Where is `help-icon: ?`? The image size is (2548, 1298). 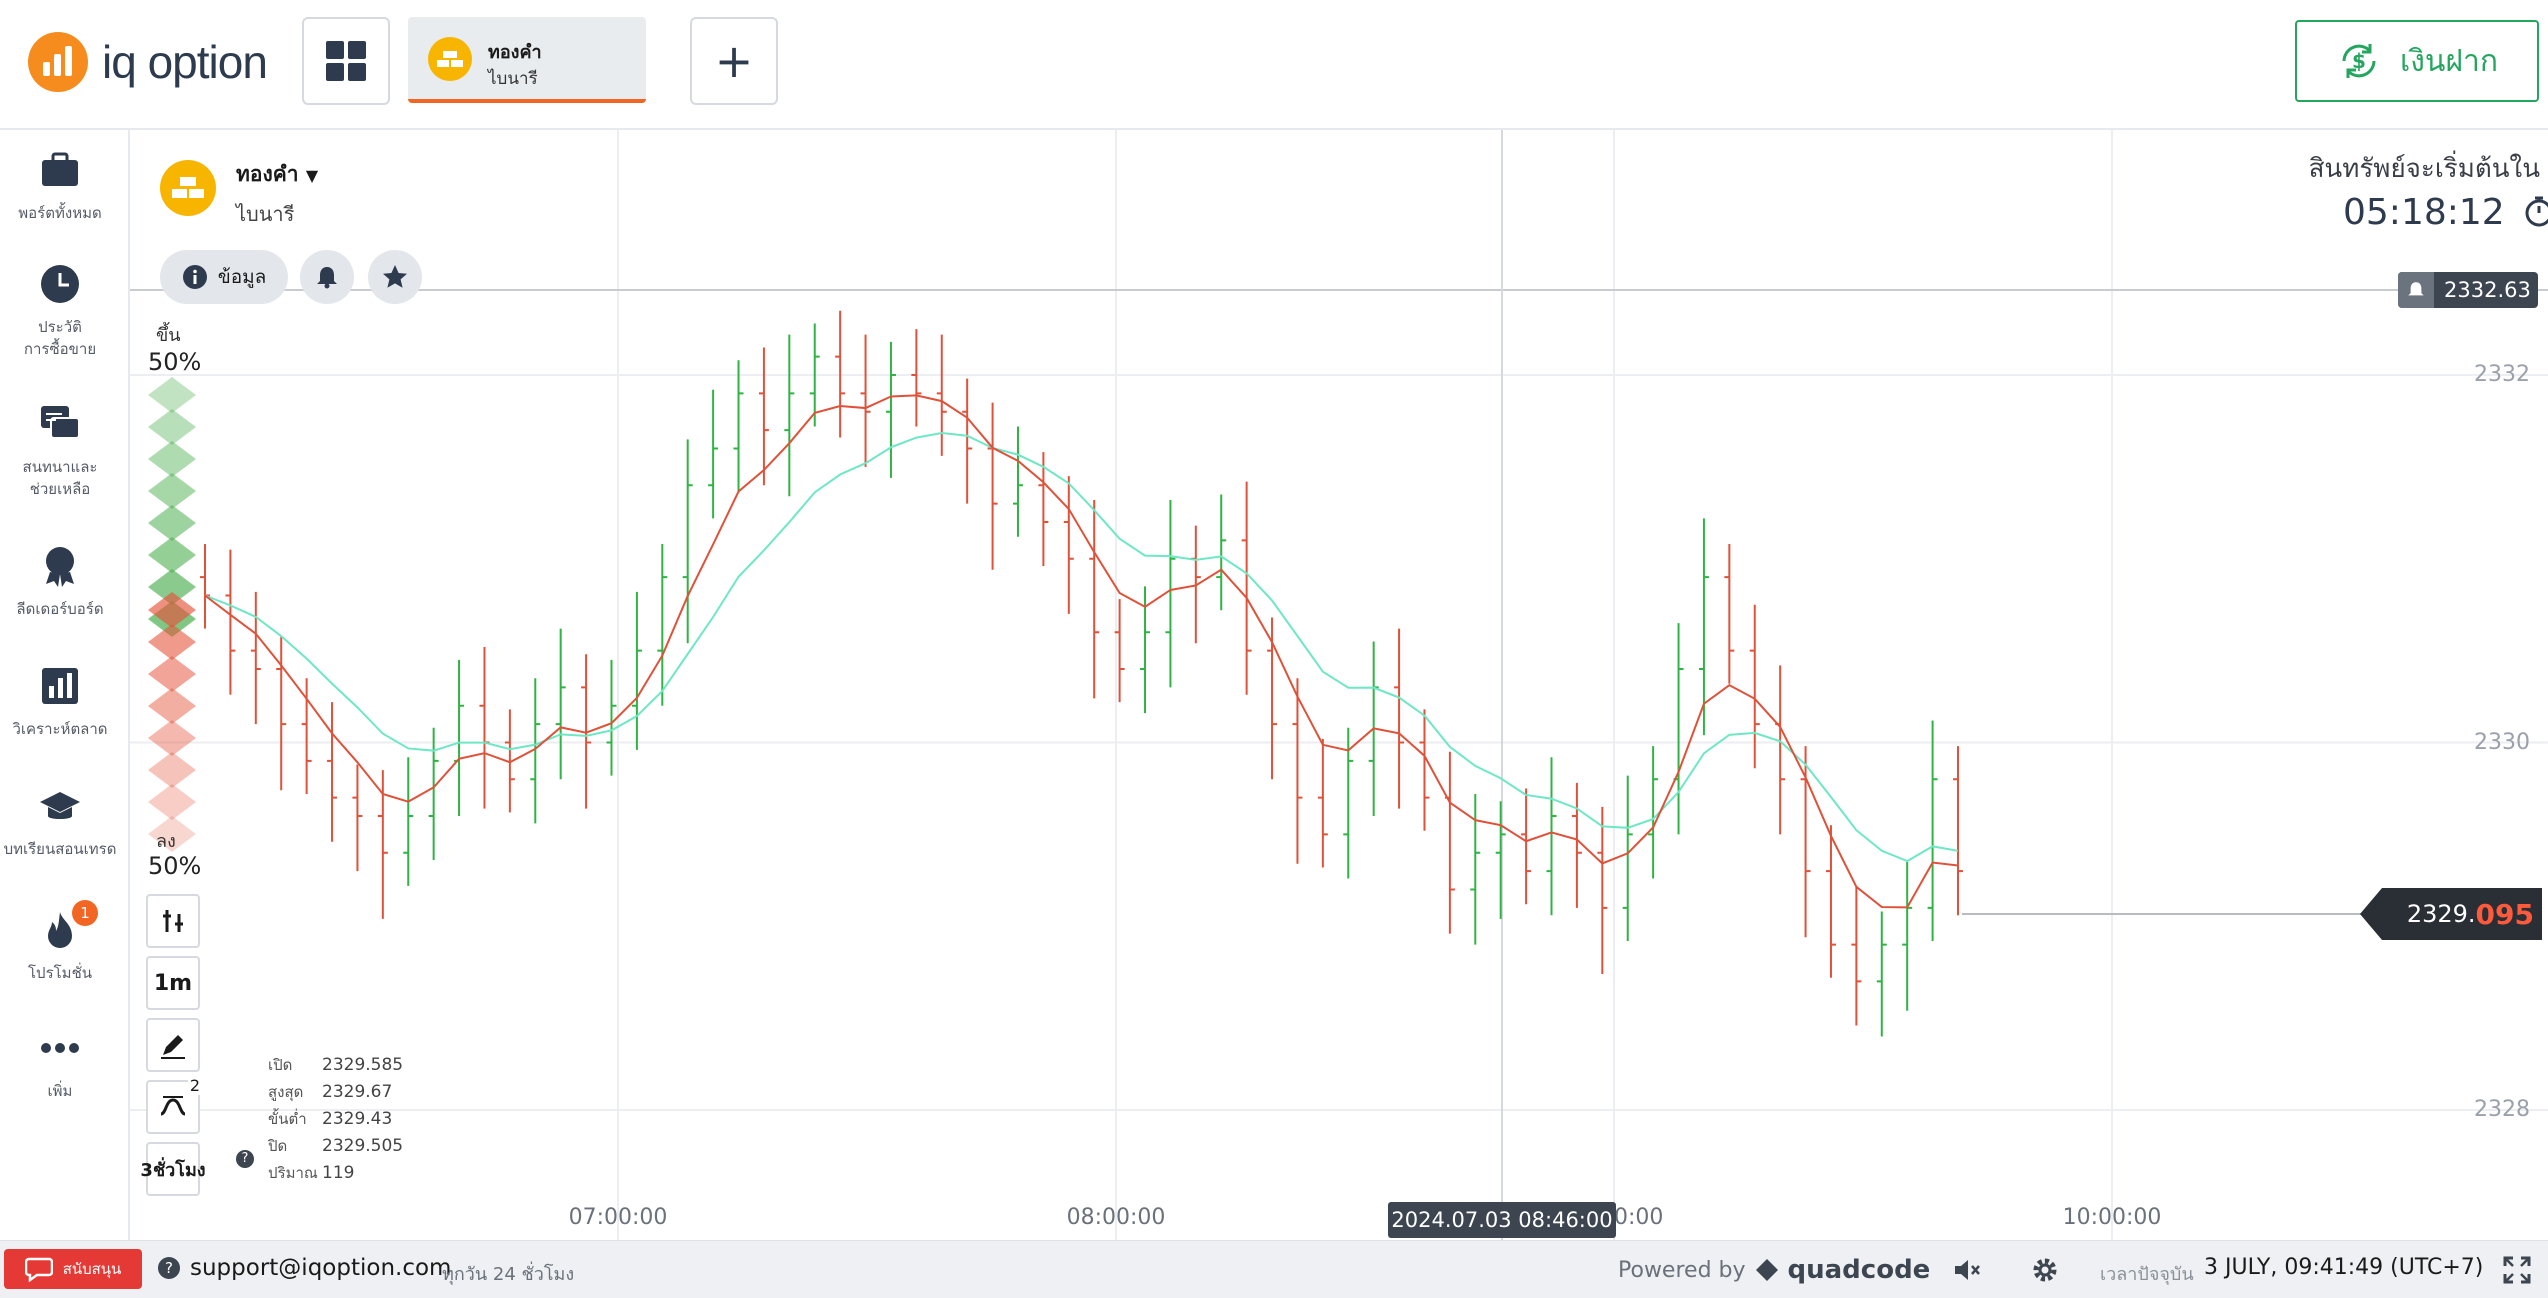
help-icon: ? is located at coordinates (245, 1159).